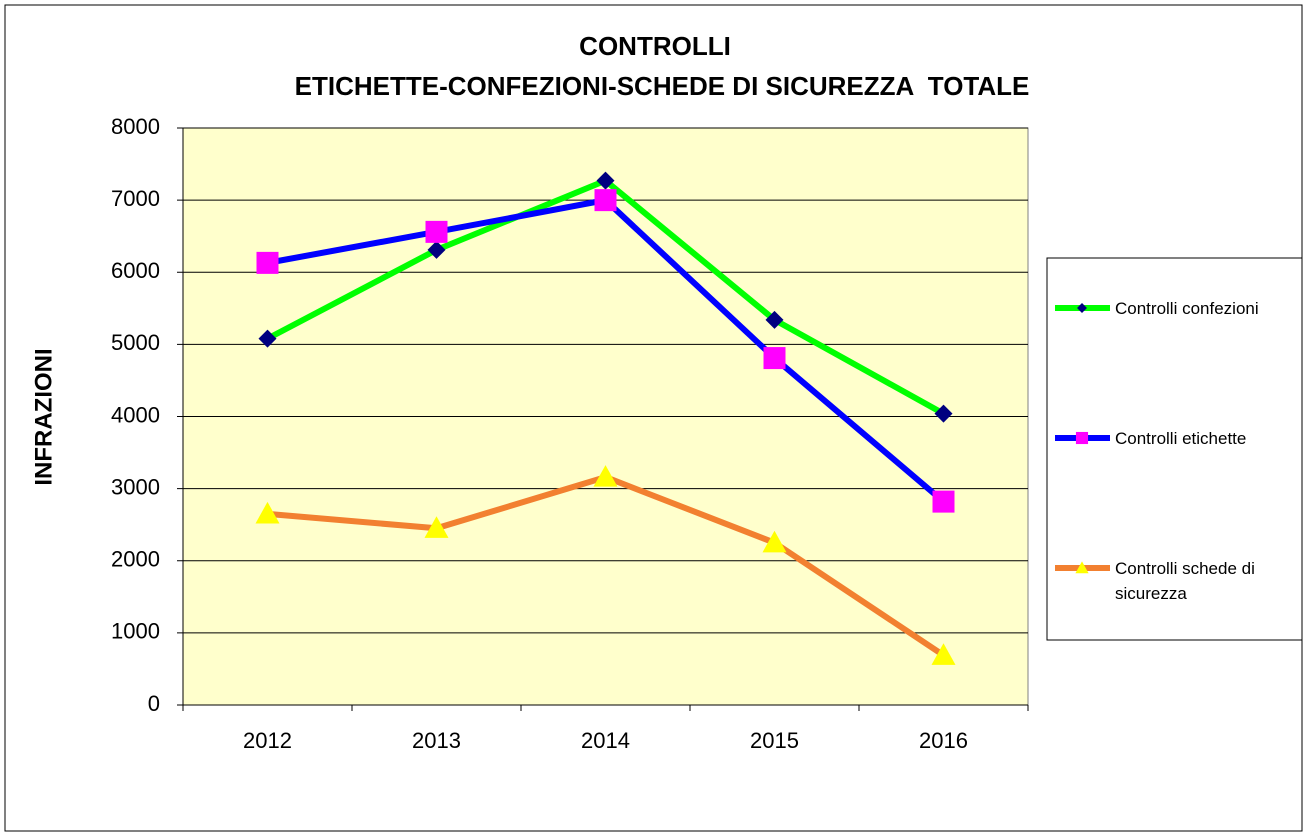 This screenshot has width=1307, height=836. I want to click on y-tick-label: 1000, so click(135, 631).